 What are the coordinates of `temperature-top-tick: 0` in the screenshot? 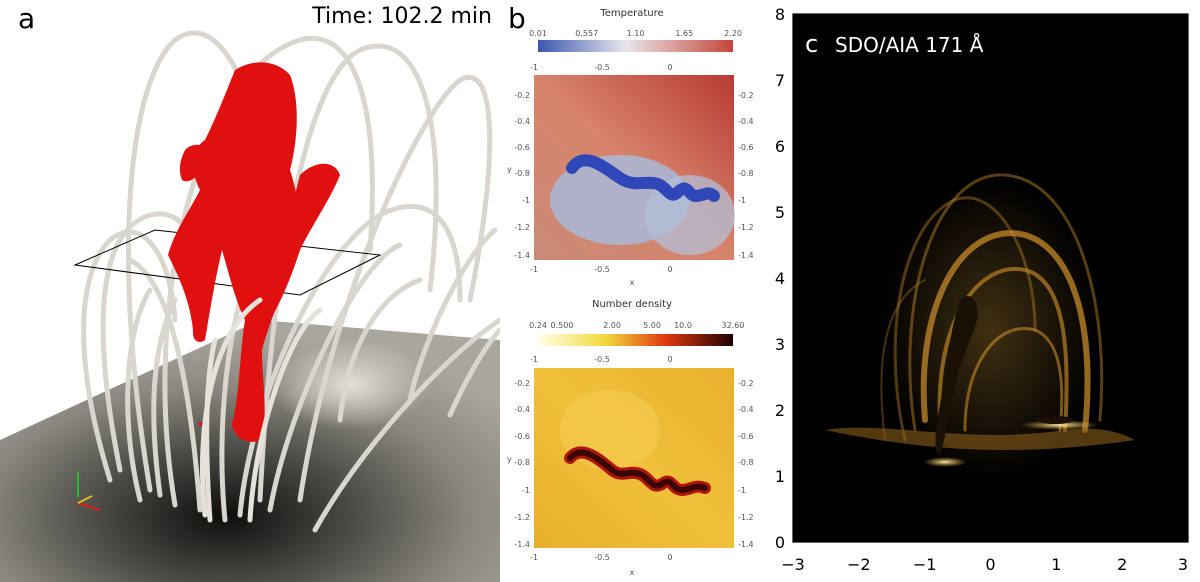 It's located at (669, 67).